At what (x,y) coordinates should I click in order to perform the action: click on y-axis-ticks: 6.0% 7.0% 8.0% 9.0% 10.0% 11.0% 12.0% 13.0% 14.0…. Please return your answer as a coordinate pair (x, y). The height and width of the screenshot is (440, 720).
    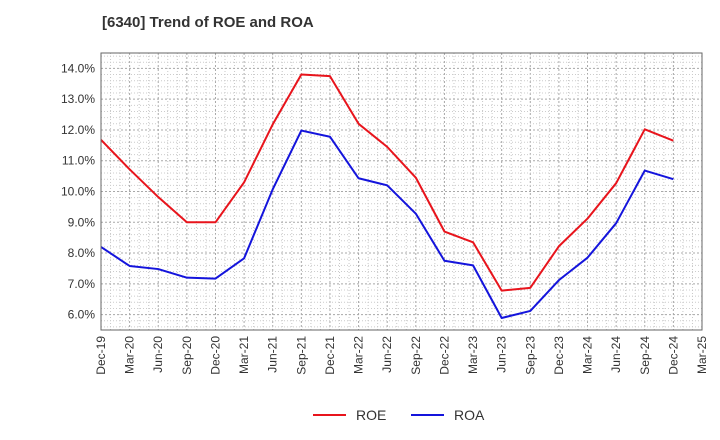
    Looking at the image, I should click on (78, 191).